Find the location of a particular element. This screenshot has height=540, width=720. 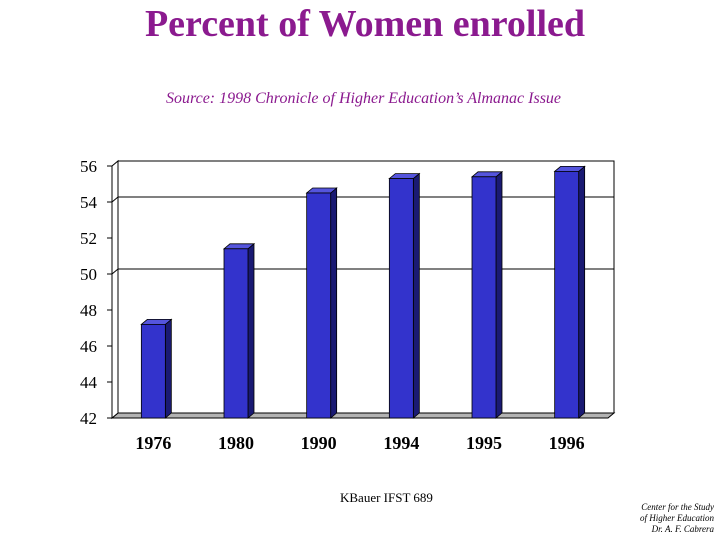

x-tick-label: 1990 is located at coordinates (319, 443).